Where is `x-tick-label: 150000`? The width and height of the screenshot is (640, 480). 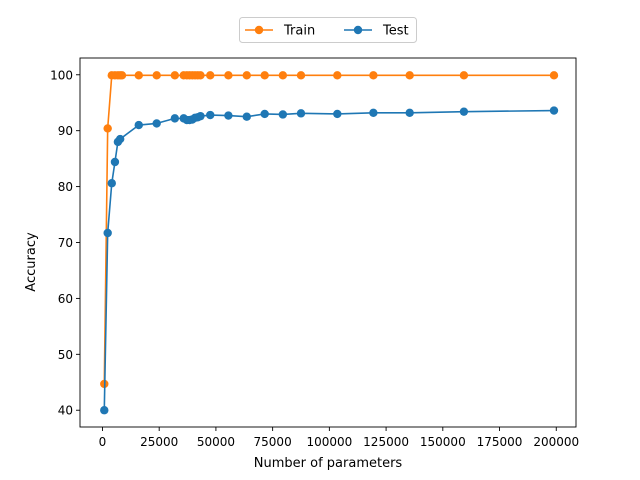 x-tick-label: 150000 is located at coordinates (443, 442).